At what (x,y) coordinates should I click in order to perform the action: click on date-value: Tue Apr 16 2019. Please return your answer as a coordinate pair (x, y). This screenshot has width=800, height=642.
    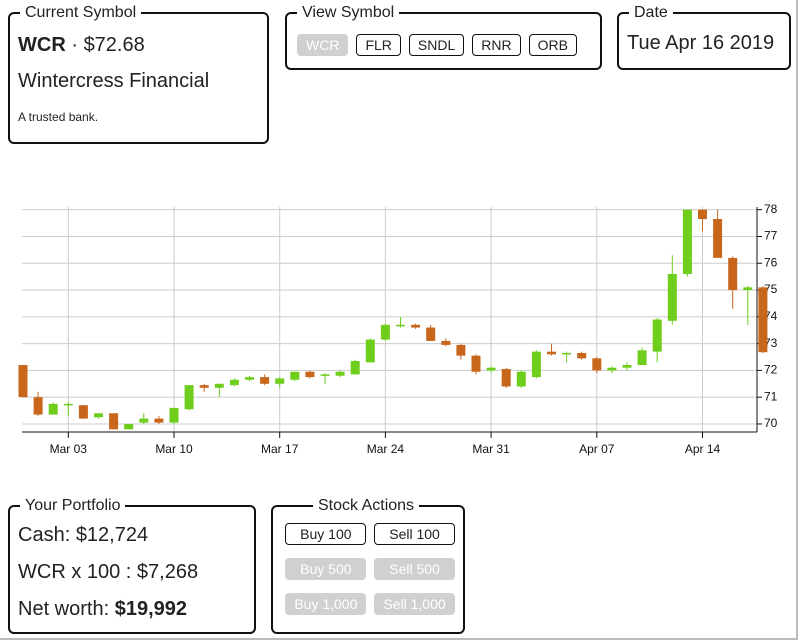
    Looking at the image, I should click on (701, 43).